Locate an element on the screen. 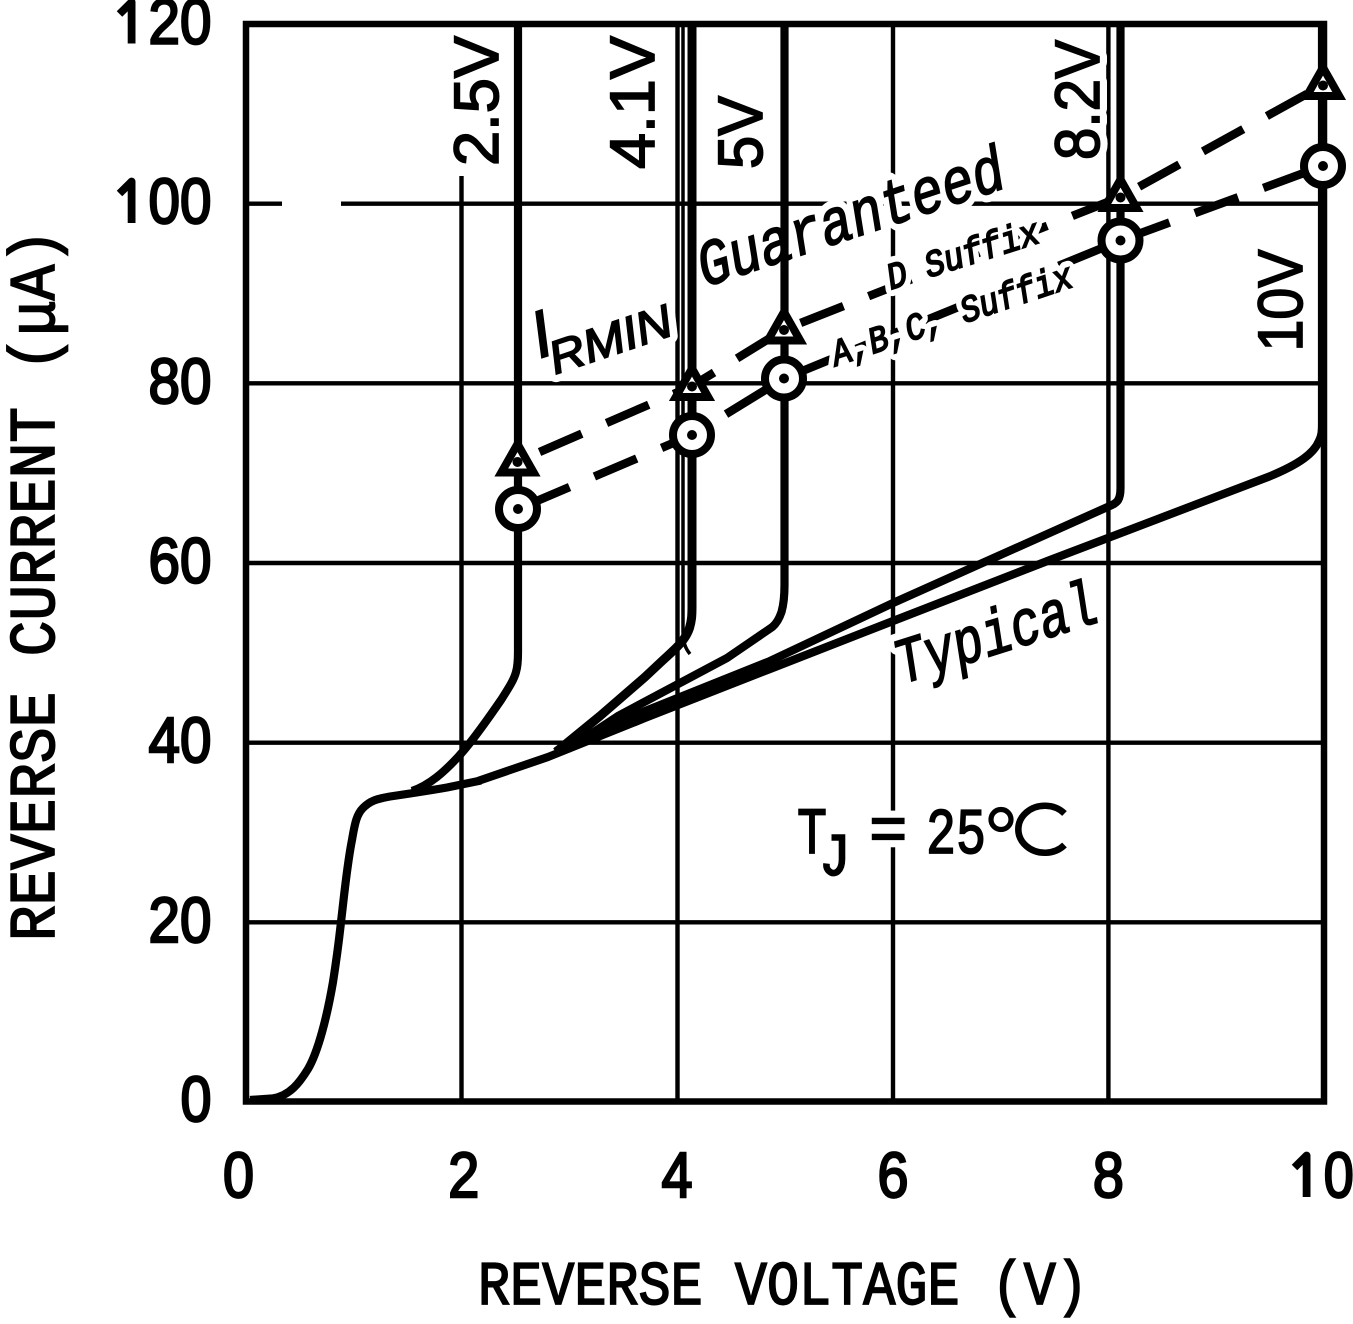 This screenshot has width=1353, height=1324. svg-text: 40 is located at coordinates (180, 740).